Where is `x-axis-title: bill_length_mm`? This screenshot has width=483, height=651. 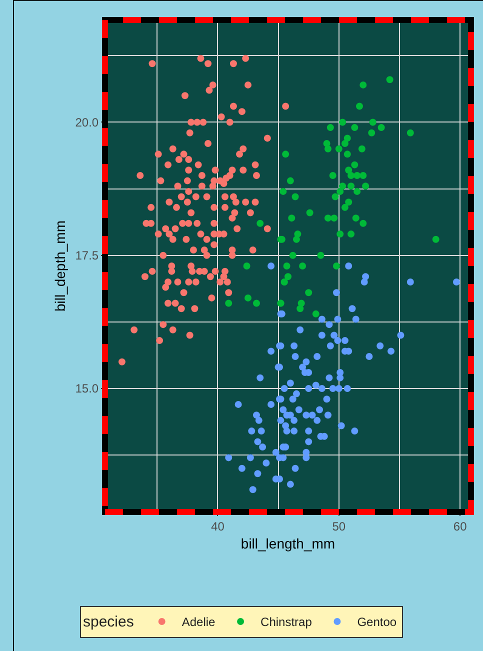
x-axis-title: bill_length_mm is located at coordinates (288, 544).